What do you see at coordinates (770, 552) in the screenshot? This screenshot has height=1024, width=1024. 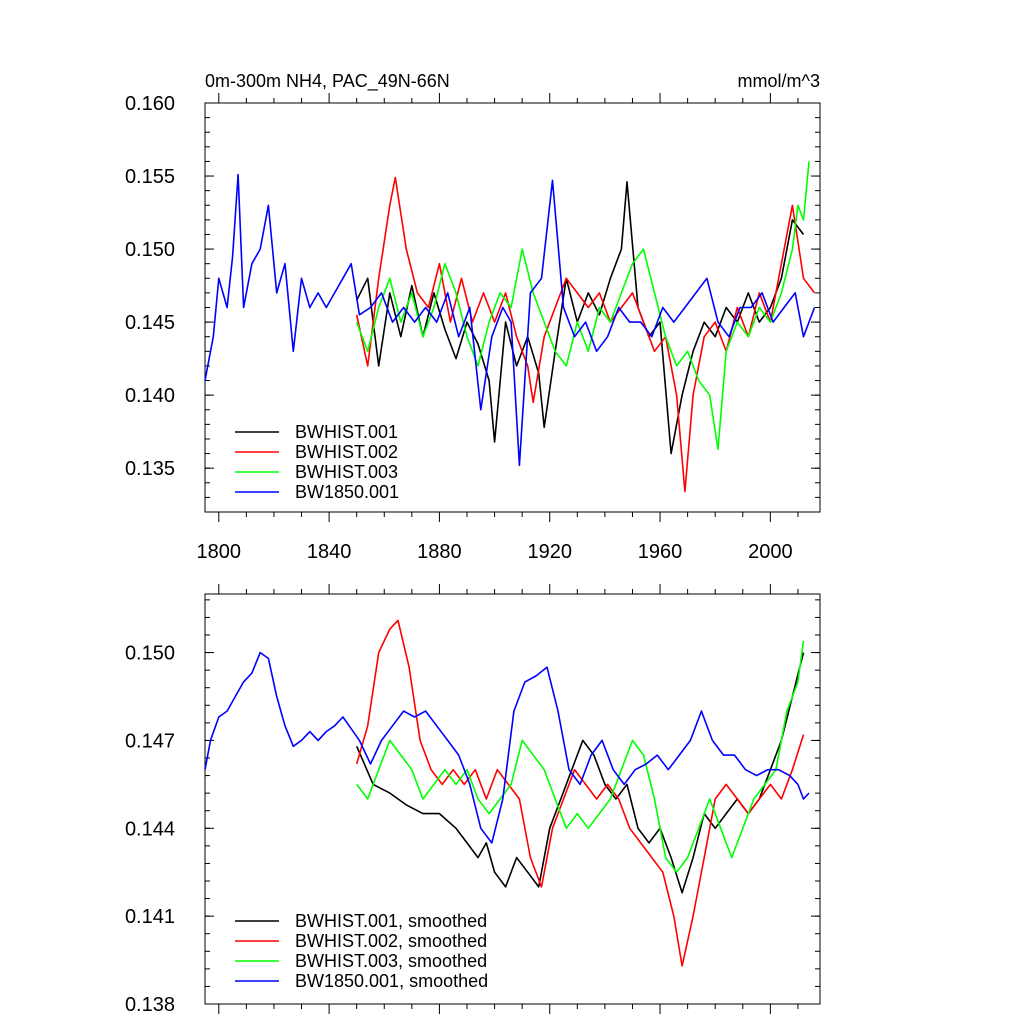 I see `x-tick-label: 2000` at bounding box center [770, 552].